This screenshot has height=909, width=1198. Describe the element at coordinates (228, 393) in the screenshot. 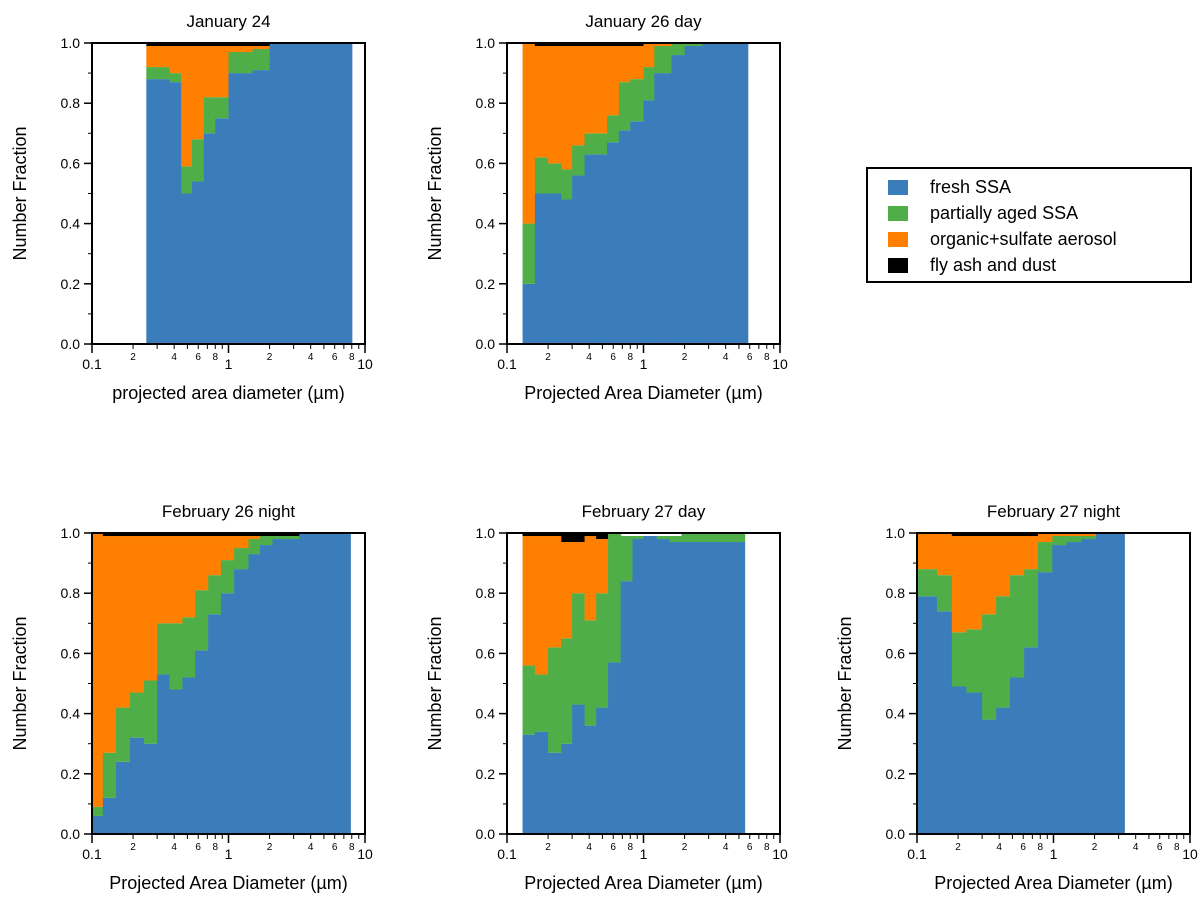

I see `x-axis-label: projected area diameter (µm)` at that location.